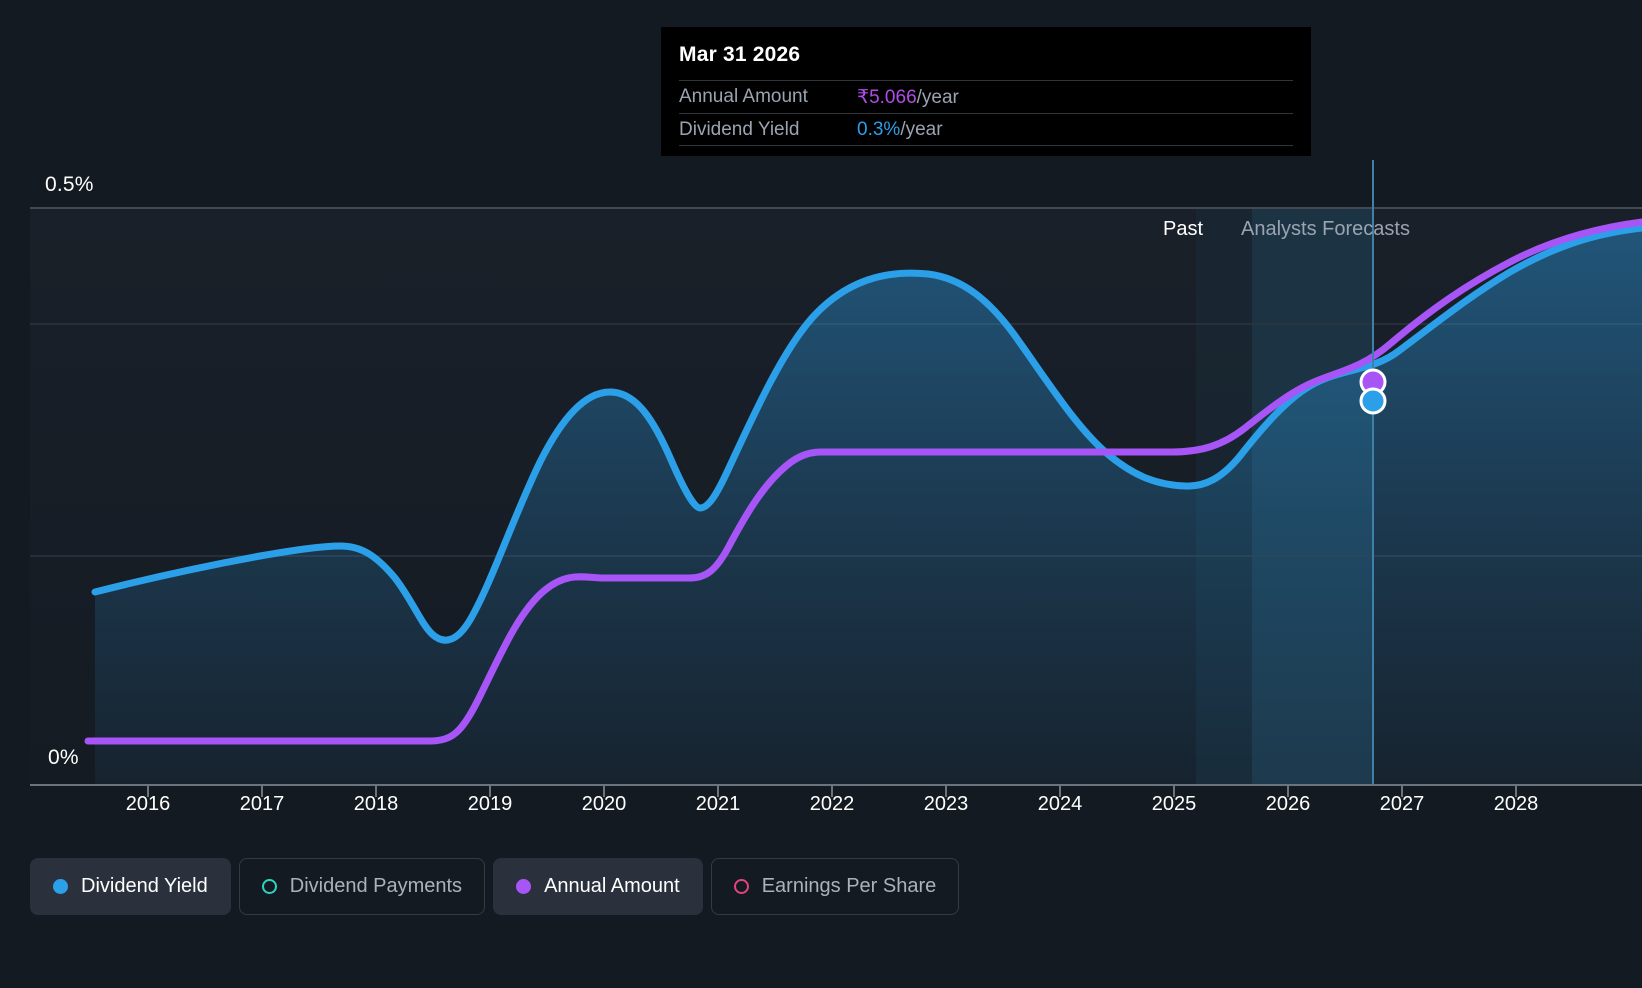  Describe the element at coordinates (144, 886) in the screenshot. I see `legend-label-dividend-yield: Dividend Yield` at that location.